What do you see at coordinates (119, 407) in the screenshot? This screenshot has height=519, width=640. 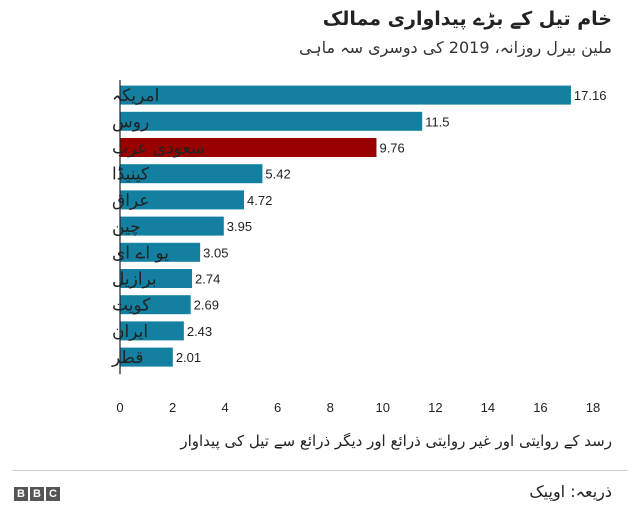 I see `x-tick-label: 0` at bounding box center [119, 407].